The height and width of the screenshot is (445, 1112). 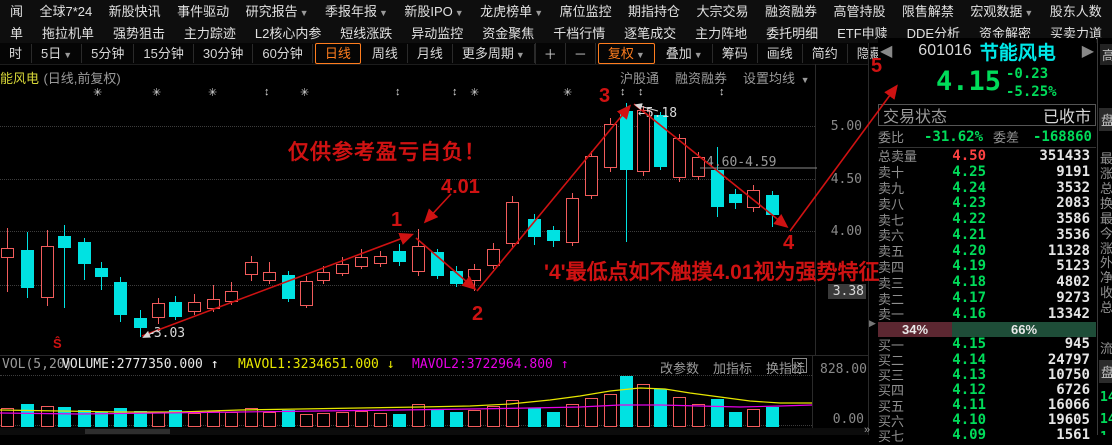 What do you see at coordinates (987, 115) in the screenshot?
I see `trade-status-row: 交易状态 已收市` at bounding box center [987, 115].